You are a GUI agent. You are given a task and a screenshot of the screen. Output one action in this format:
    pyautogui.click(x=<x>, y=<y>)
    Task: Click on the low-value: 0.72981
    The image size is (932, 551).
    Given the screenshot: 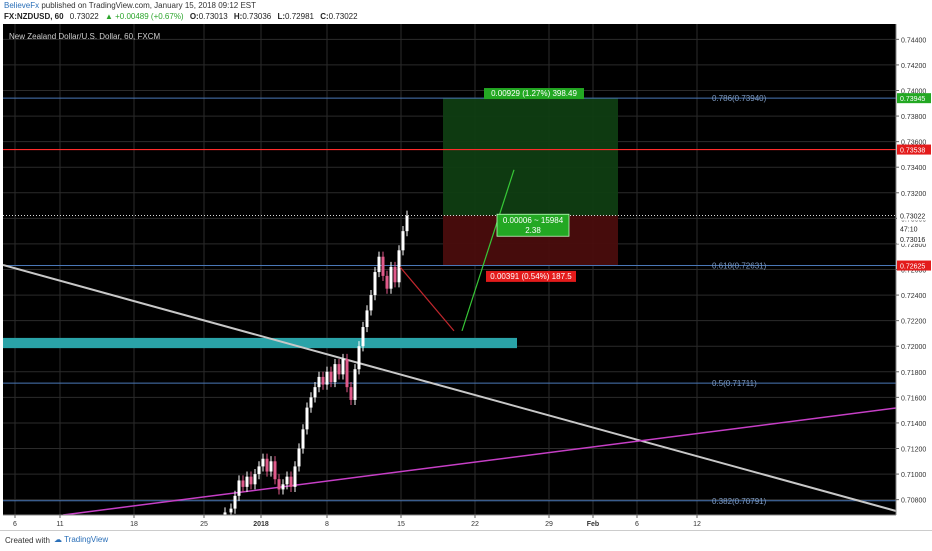 What is the action you would take?
    pyautogui.click(x=299, y=16)
    